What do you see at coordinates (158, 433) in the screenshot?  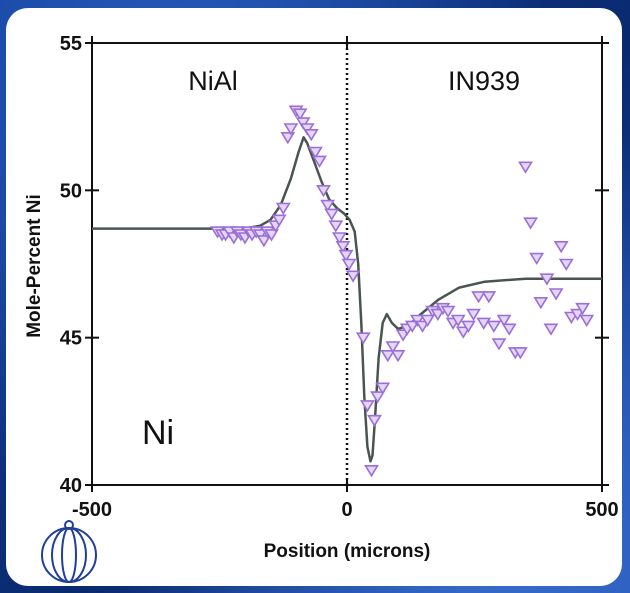 I see `element-label: Ni` at bounding box center [158, 433].